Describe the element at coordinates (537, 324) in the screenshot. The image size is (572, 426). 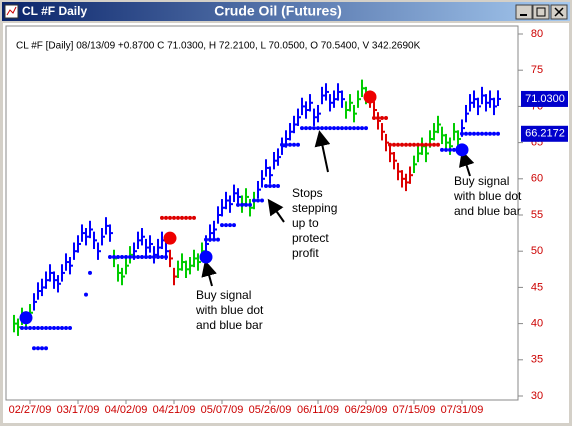
I see `y-tick-label: 40` at that location.